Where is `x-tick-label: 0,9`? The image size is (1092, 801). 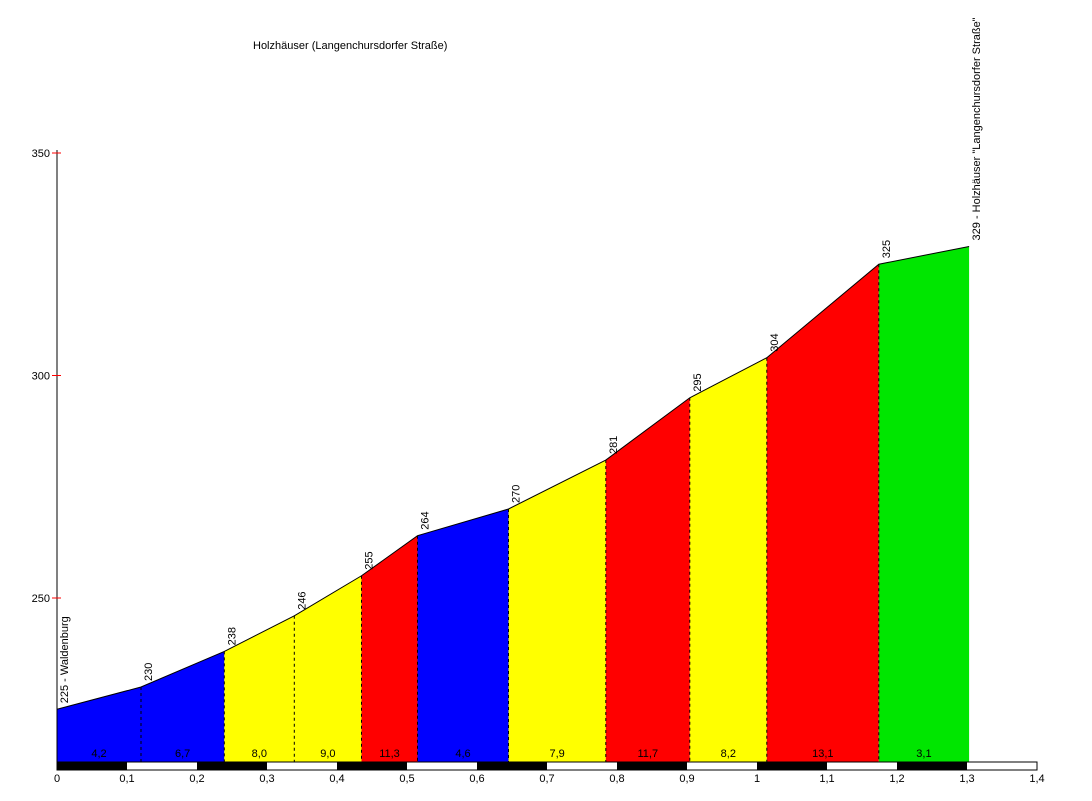
x-tick-label: 0,9 is located at coordinates (686, 779).